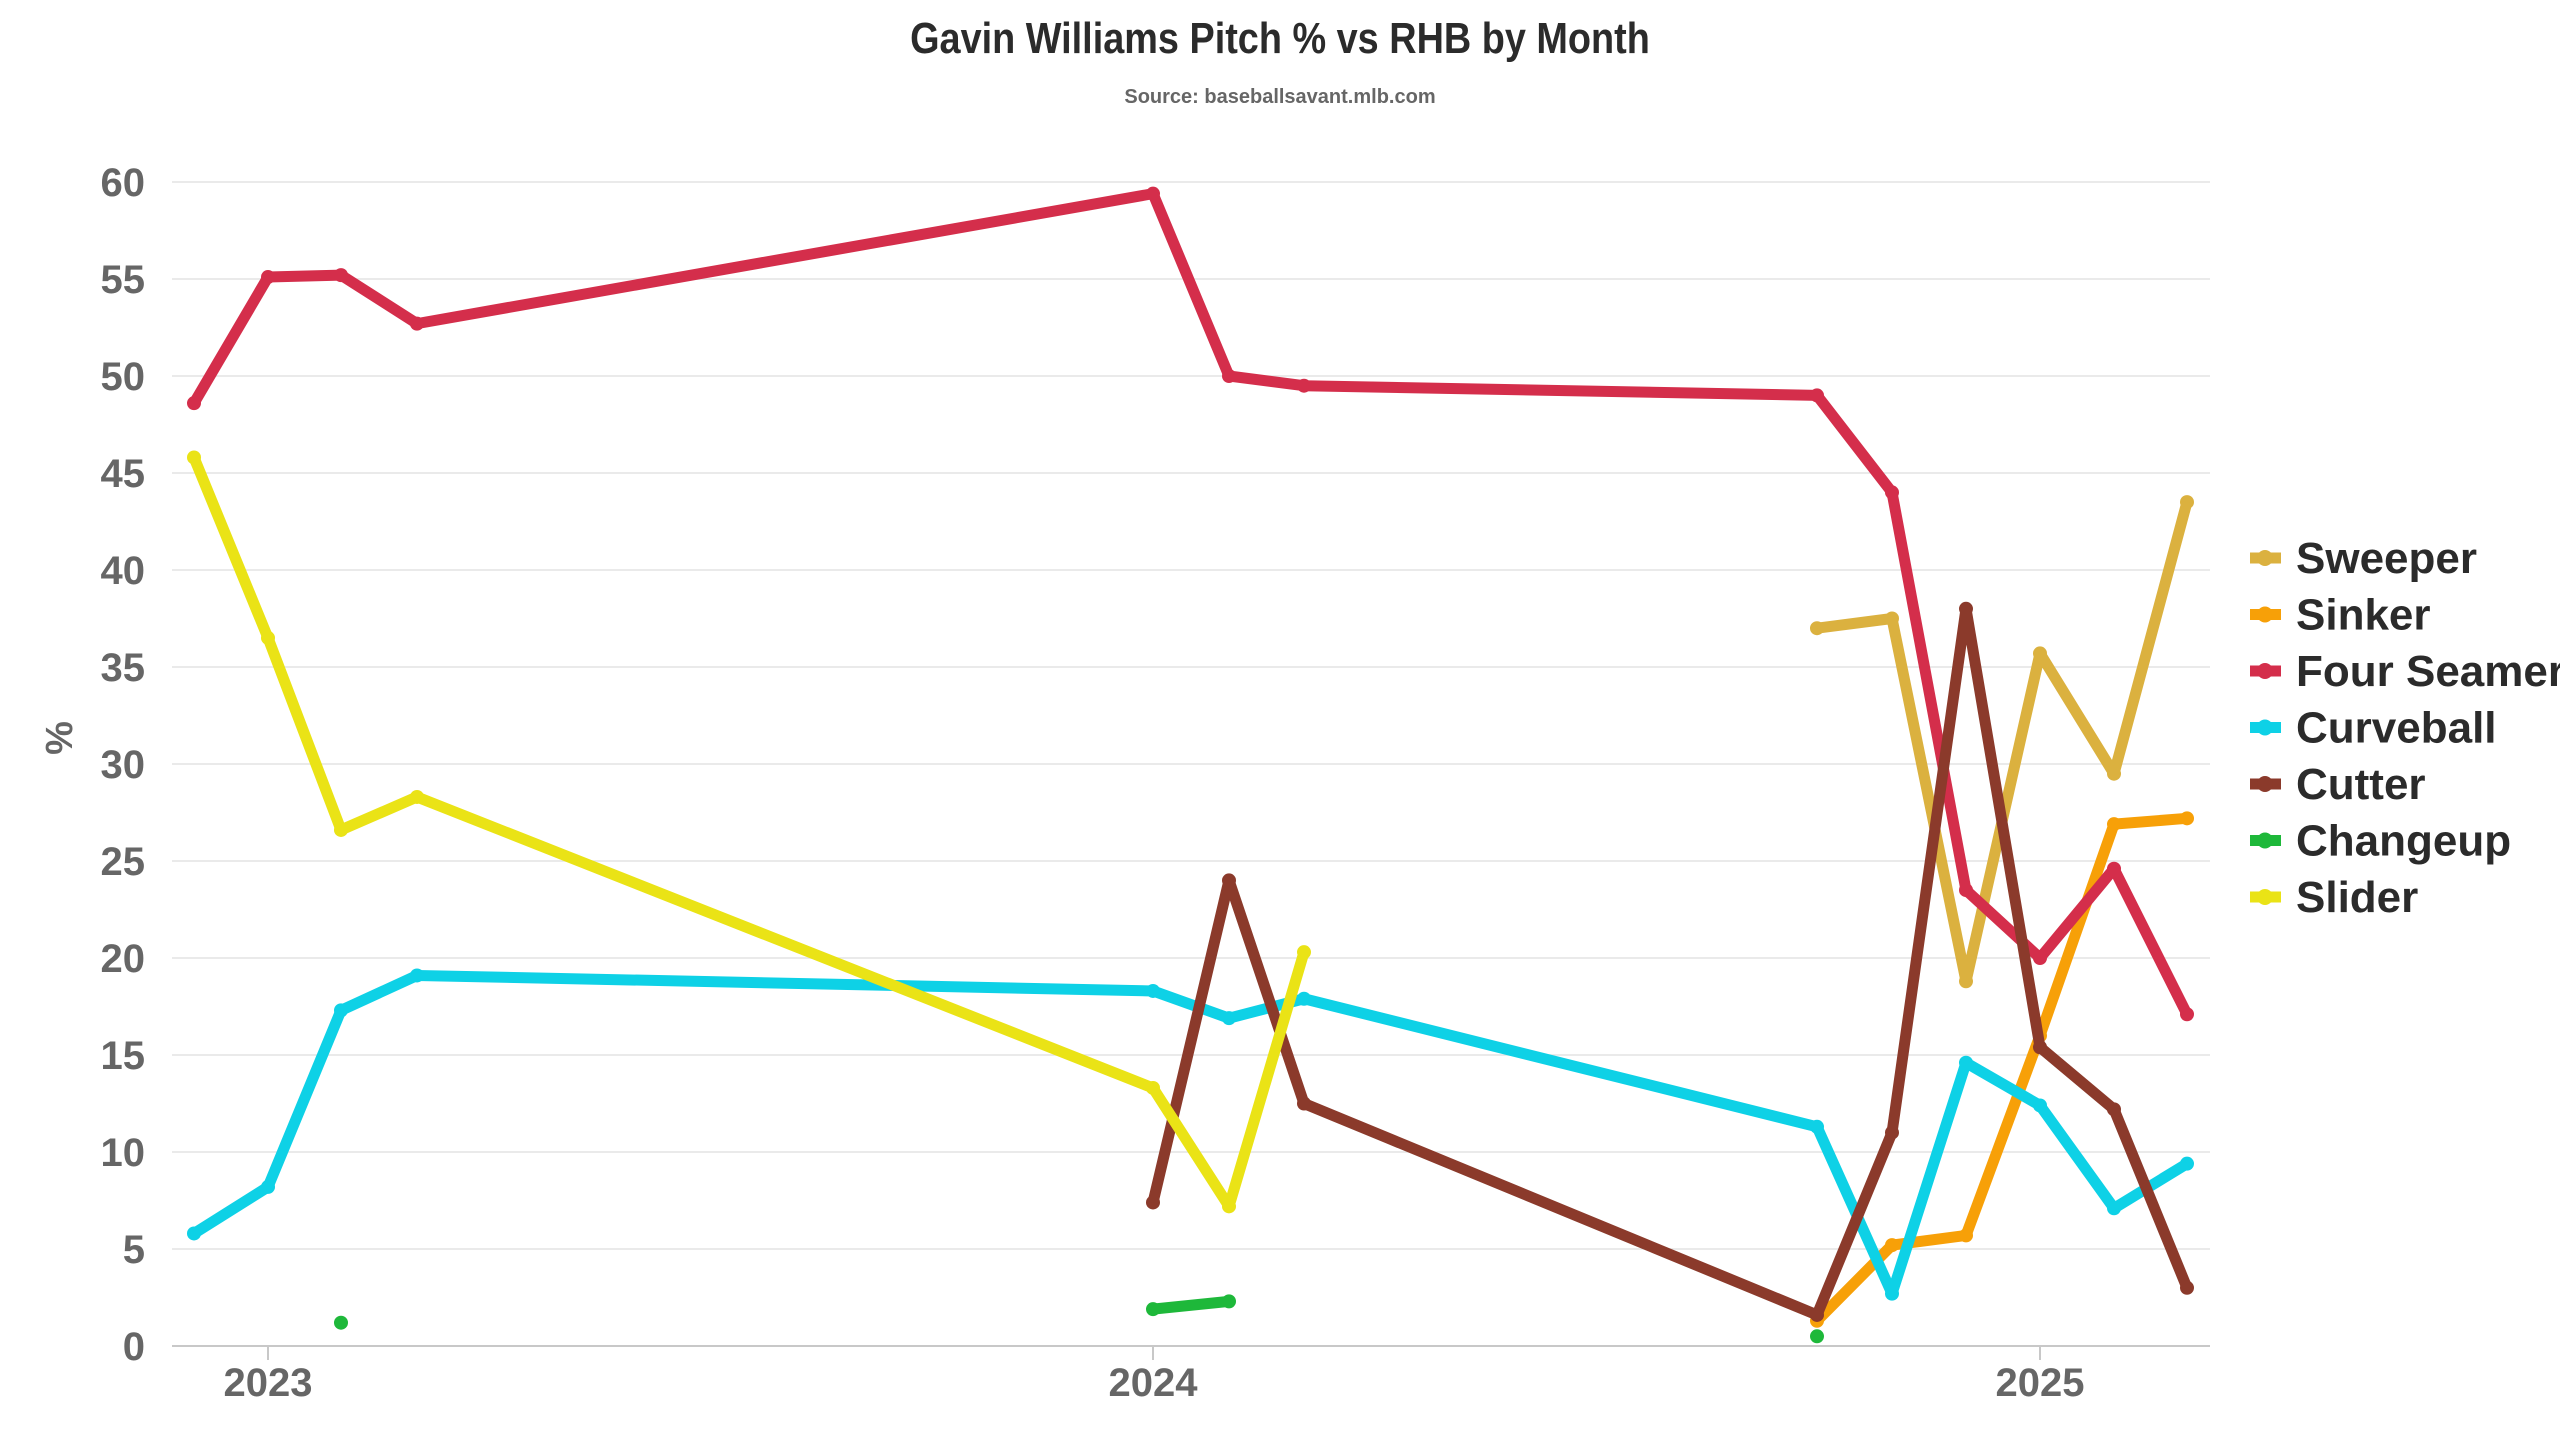 Image resolution: width=2560 pixels, height=1440 pixels. I want to click on legend-item-curveball: Curveball, so click(2373, 728).